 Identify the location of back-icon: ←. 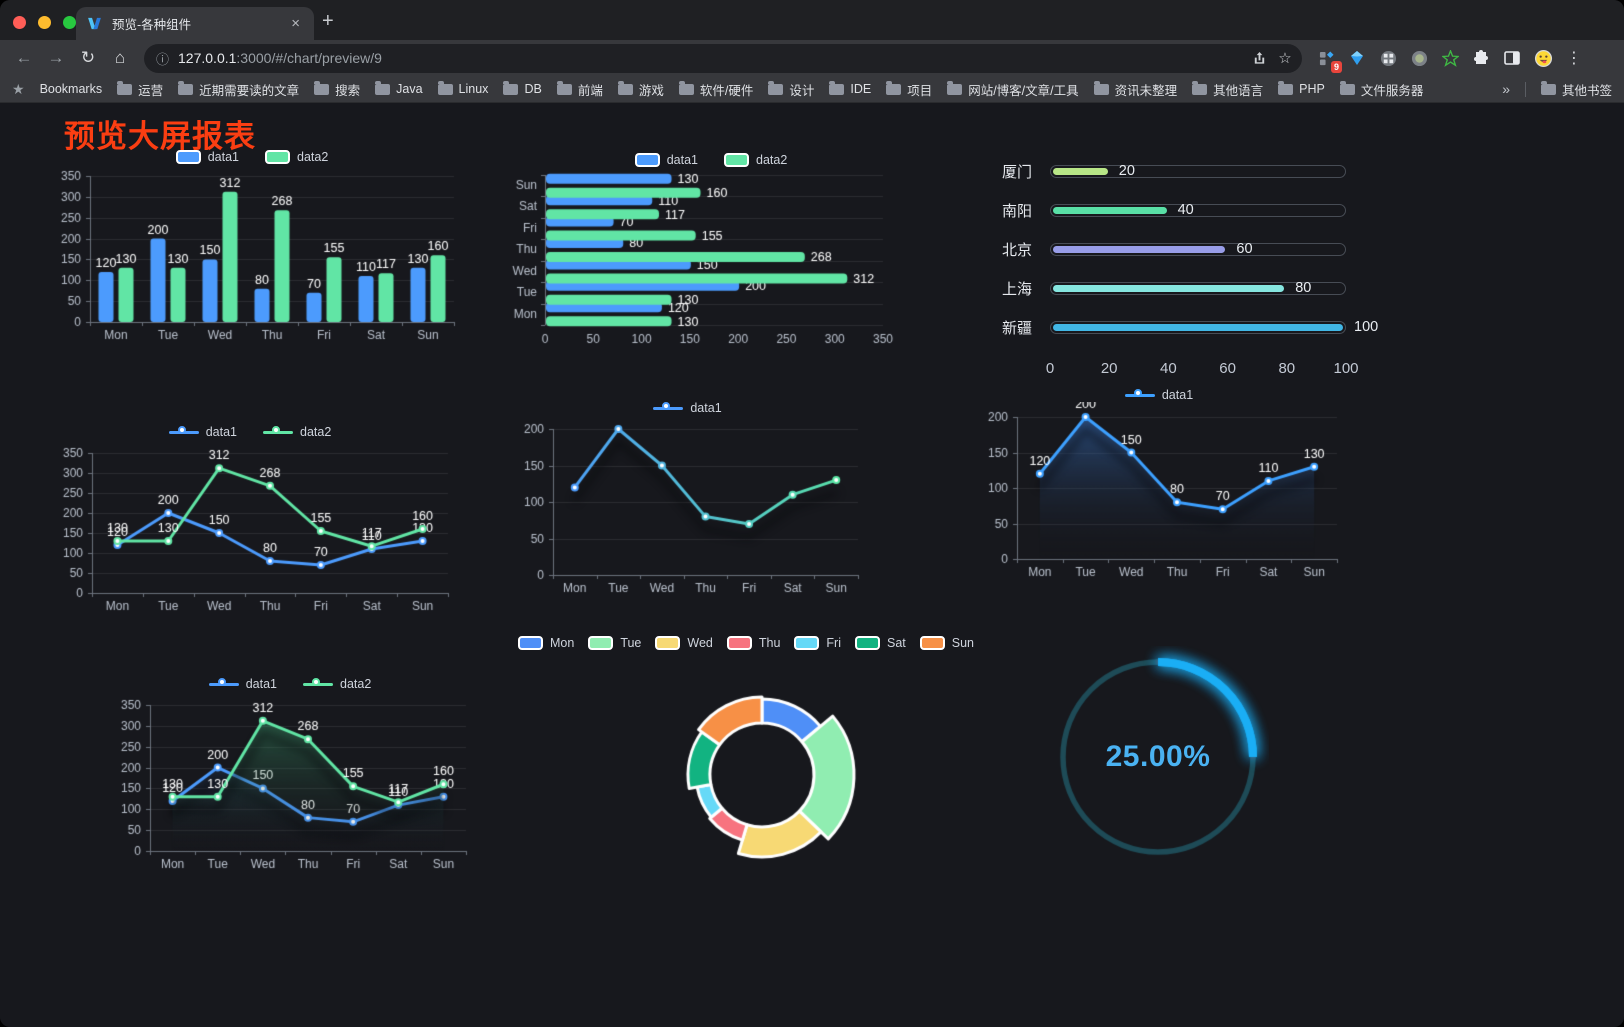
(24, 57).